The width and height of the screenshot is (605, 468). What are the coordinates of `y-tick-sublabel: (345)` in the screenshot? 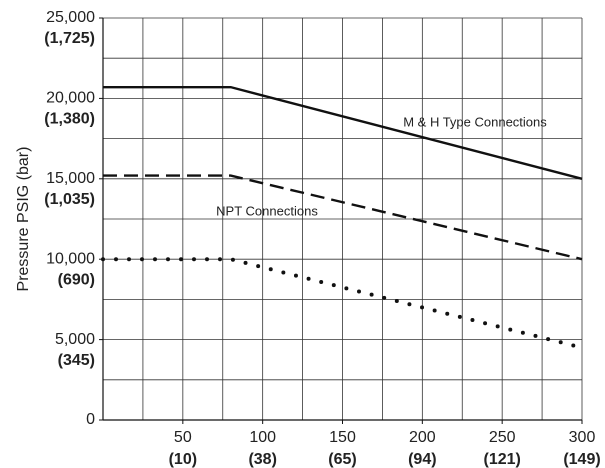 It's located at (76, 360).